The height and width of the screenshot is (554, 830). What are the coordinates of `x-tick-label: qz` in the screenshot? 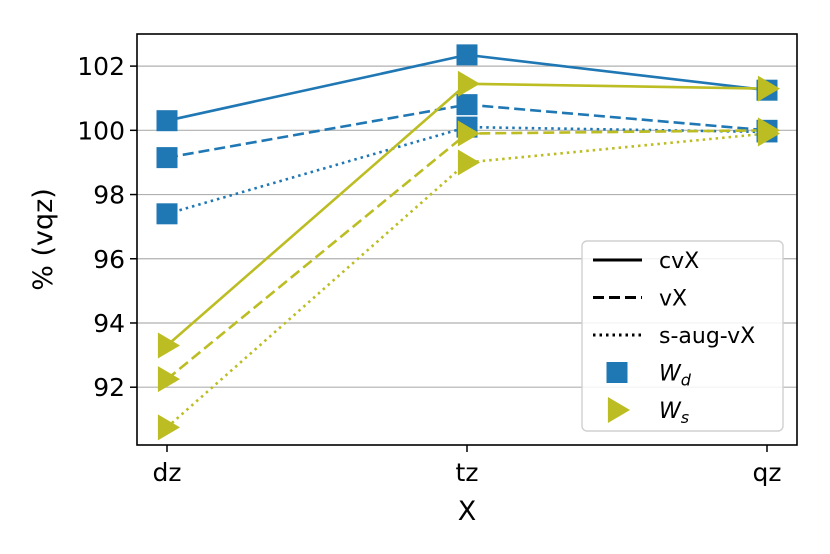 It's located at (767, 472).